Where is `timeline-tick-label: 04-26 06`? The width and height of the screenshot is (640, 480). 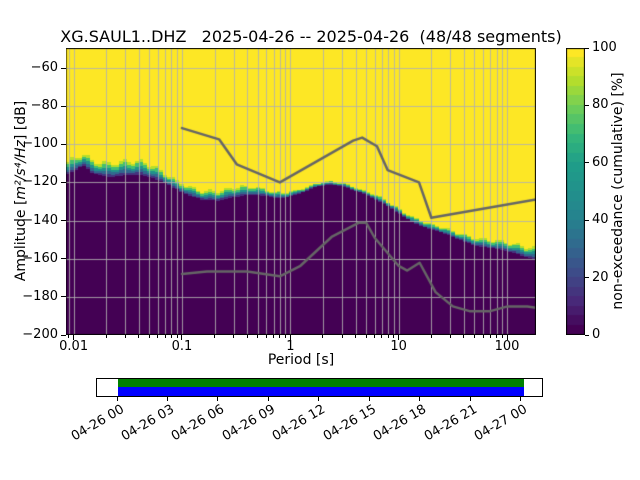 timeline-tick-label: 04-26 06 is located at coordinates (198, 423).